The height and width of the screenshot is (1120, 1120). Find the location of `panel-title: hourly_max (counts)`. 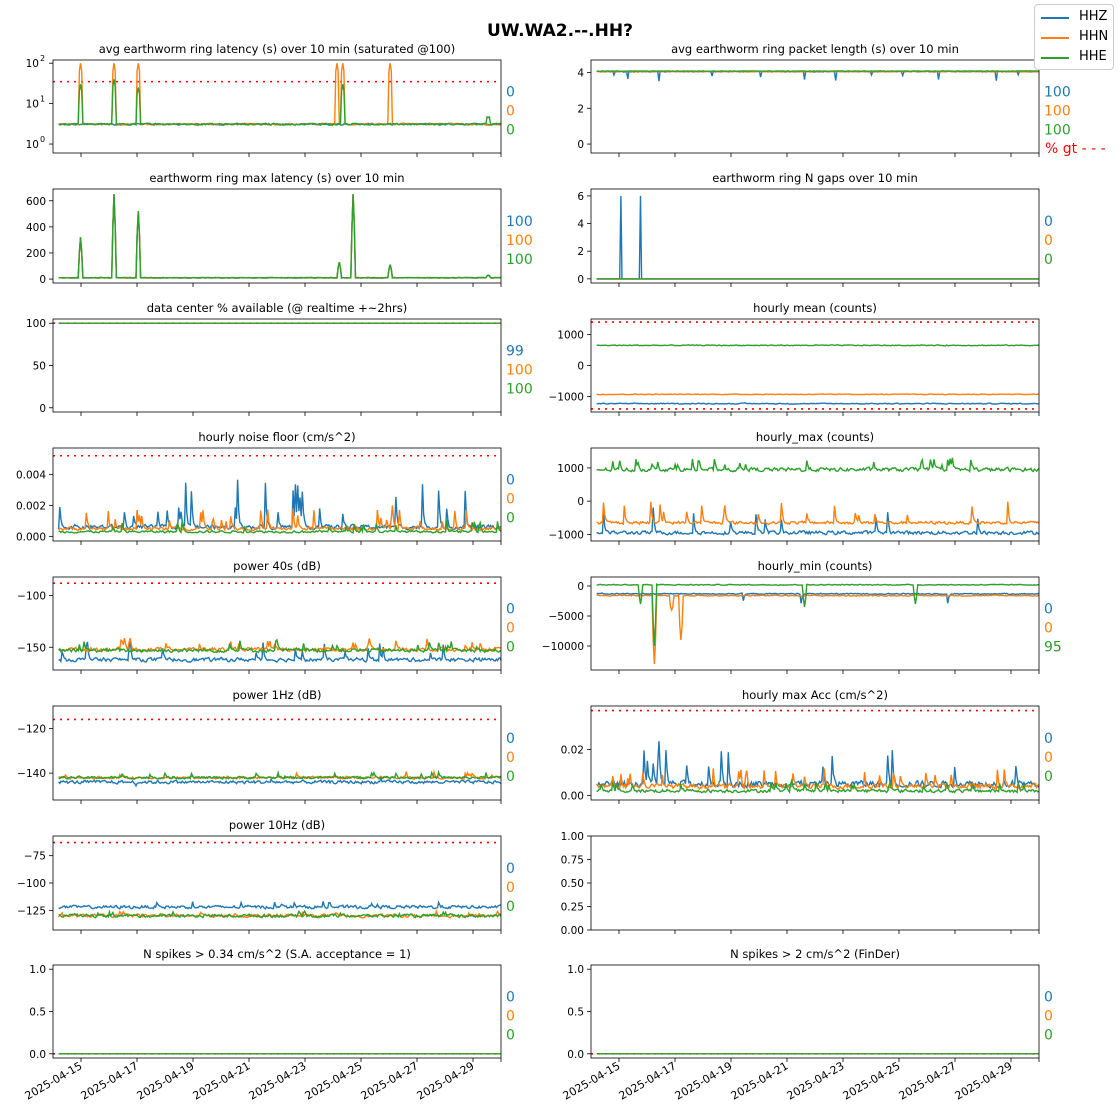

panel-title: hourly_max (counts) is located at coordinates (815, 437).